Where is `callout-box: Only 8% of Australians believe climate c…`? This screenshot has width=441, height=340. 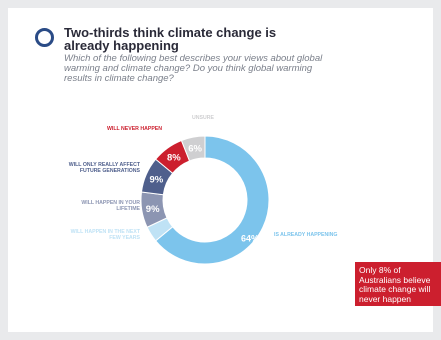
callout-box: Only 8% of Australians believe climate c… is located at coordinates (398, 284).